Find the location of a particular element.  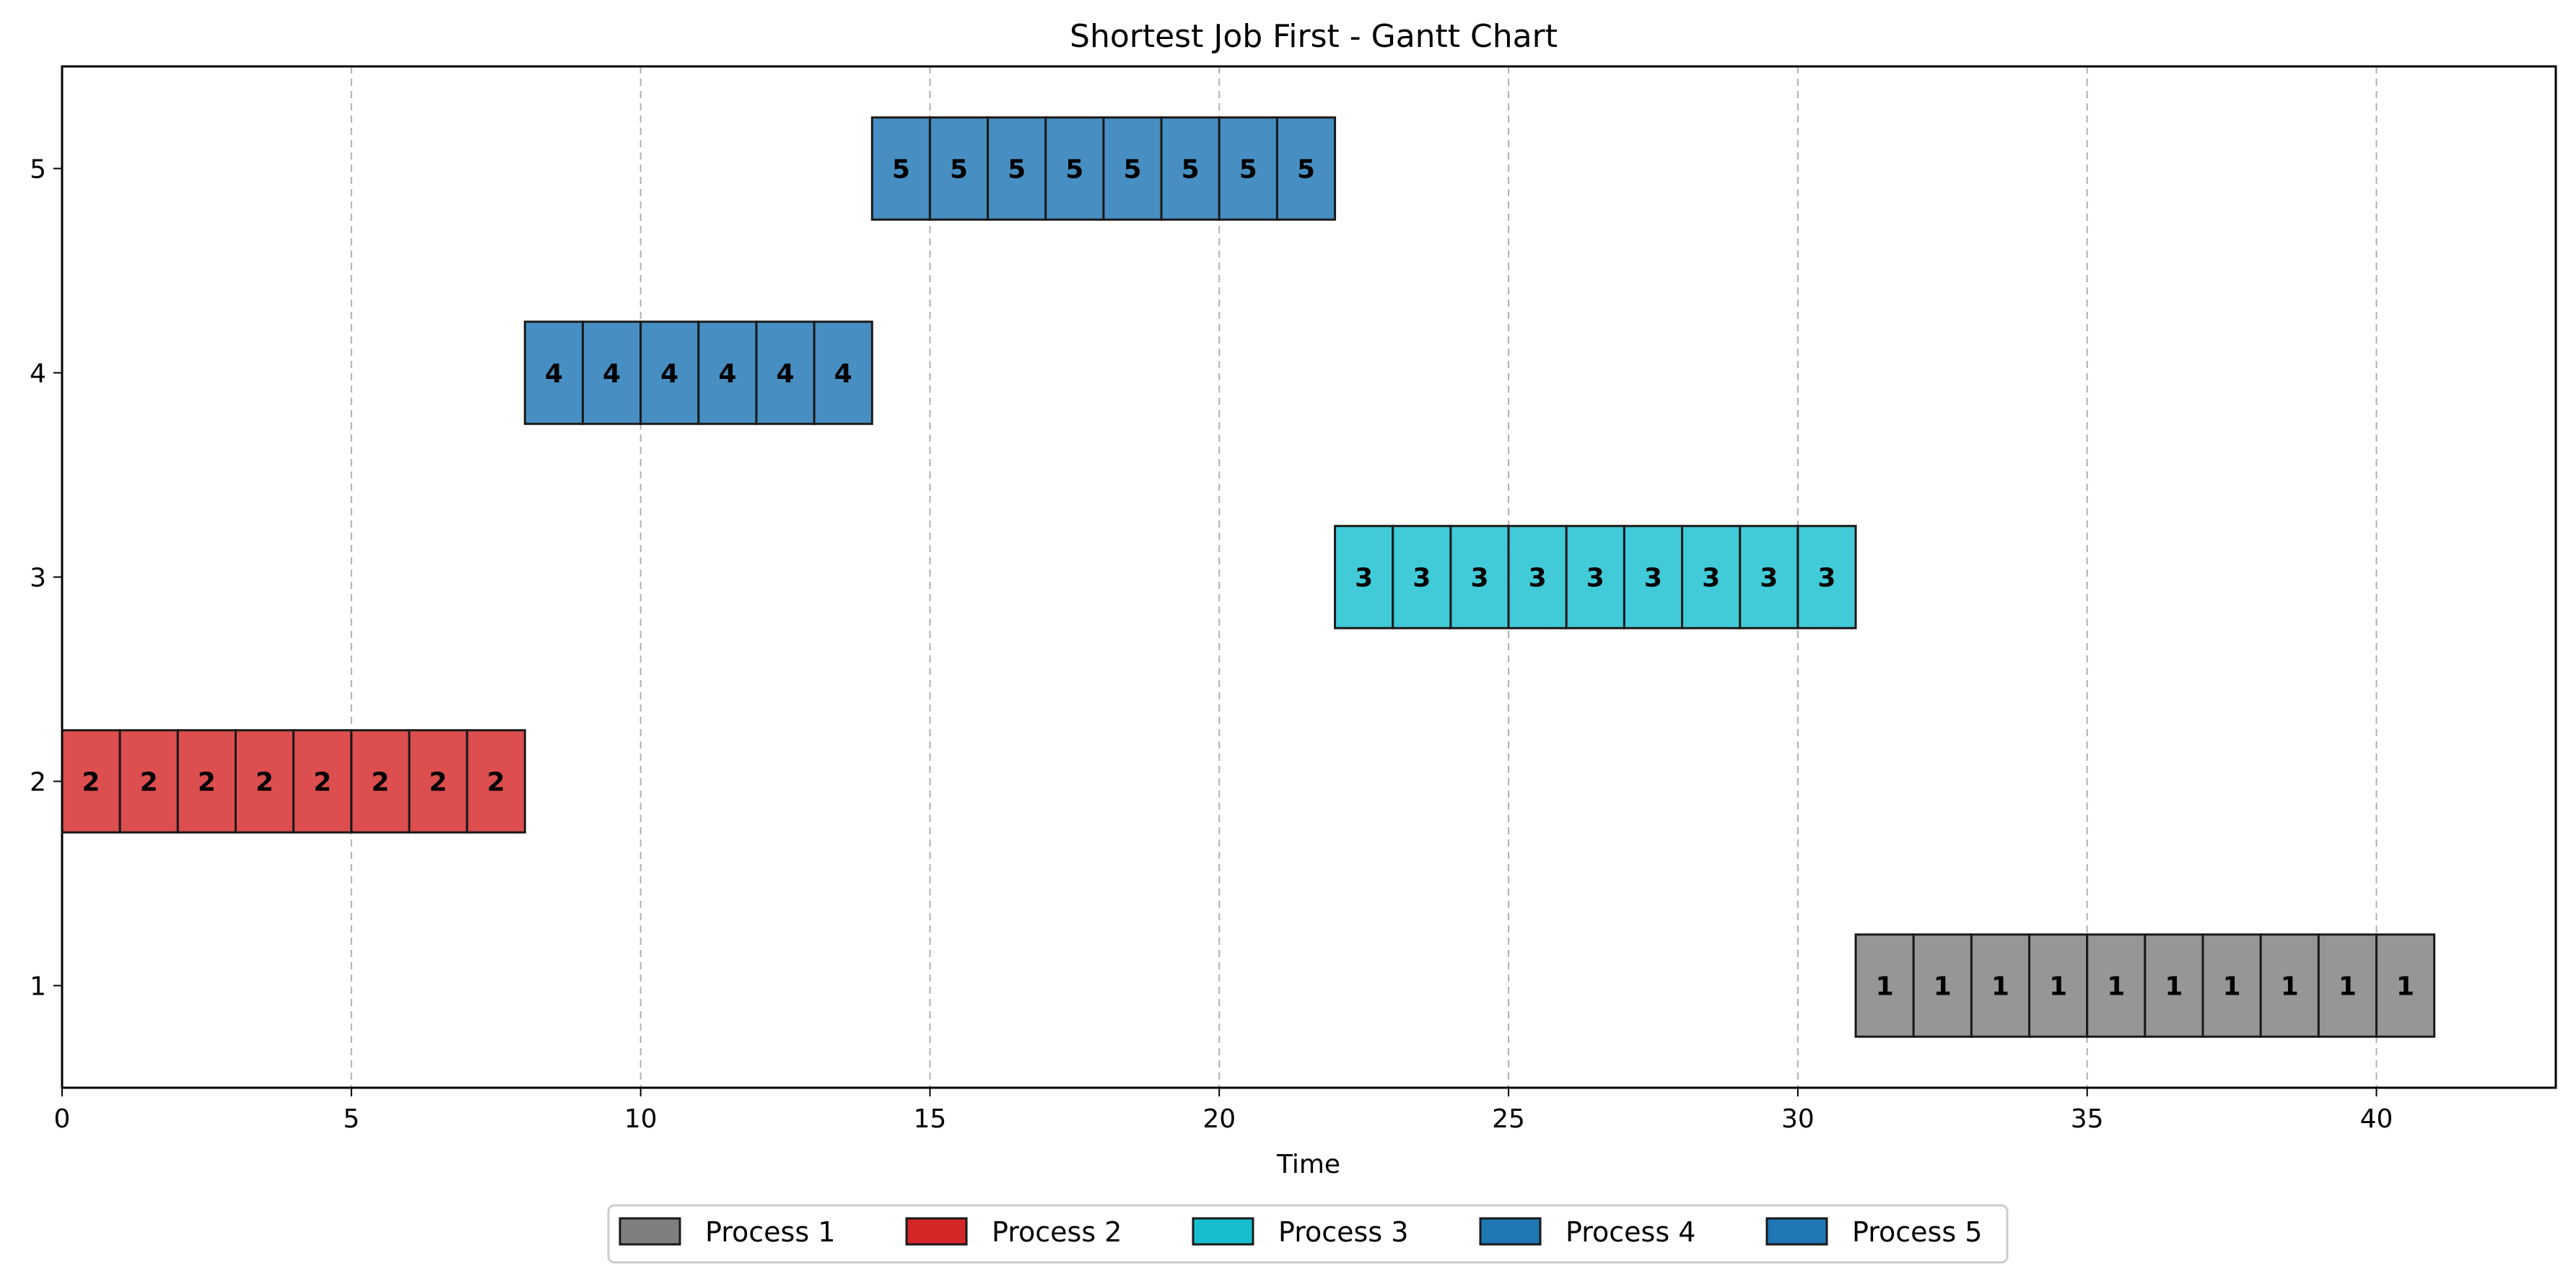

segment-p5-t20 is located at coordinates (1248, 168).